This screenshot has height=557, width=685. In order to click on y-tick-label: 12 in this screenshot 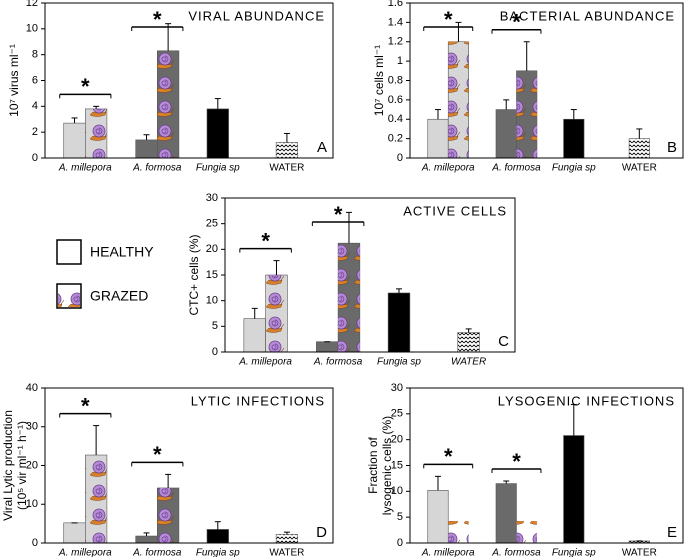, I will do `click(32, 4)`.